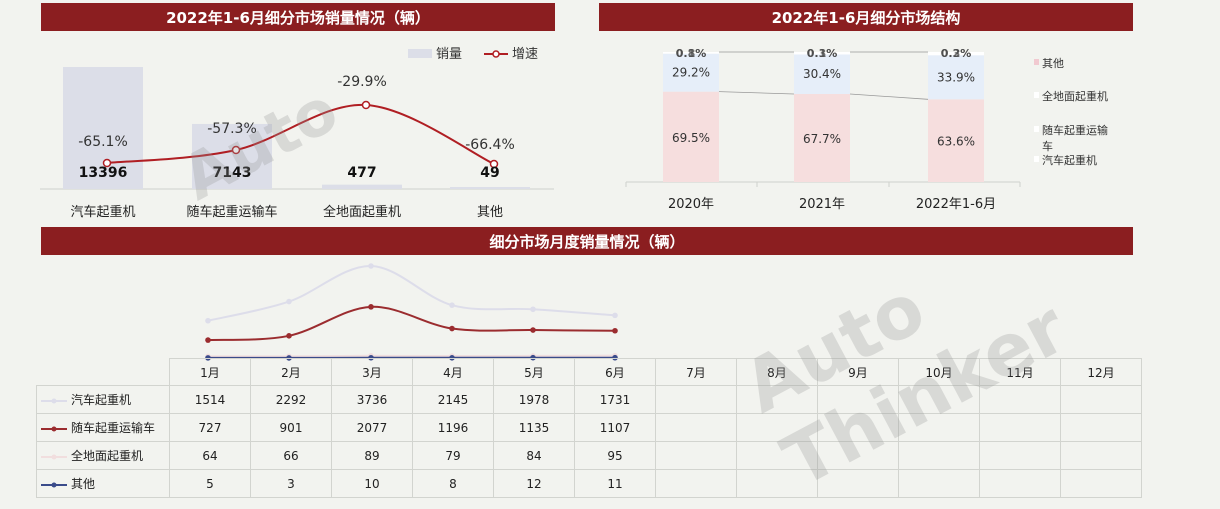  Describe the element at coordinates (372, 483) in the screenshot. I see `table-cell: 10` at that location.